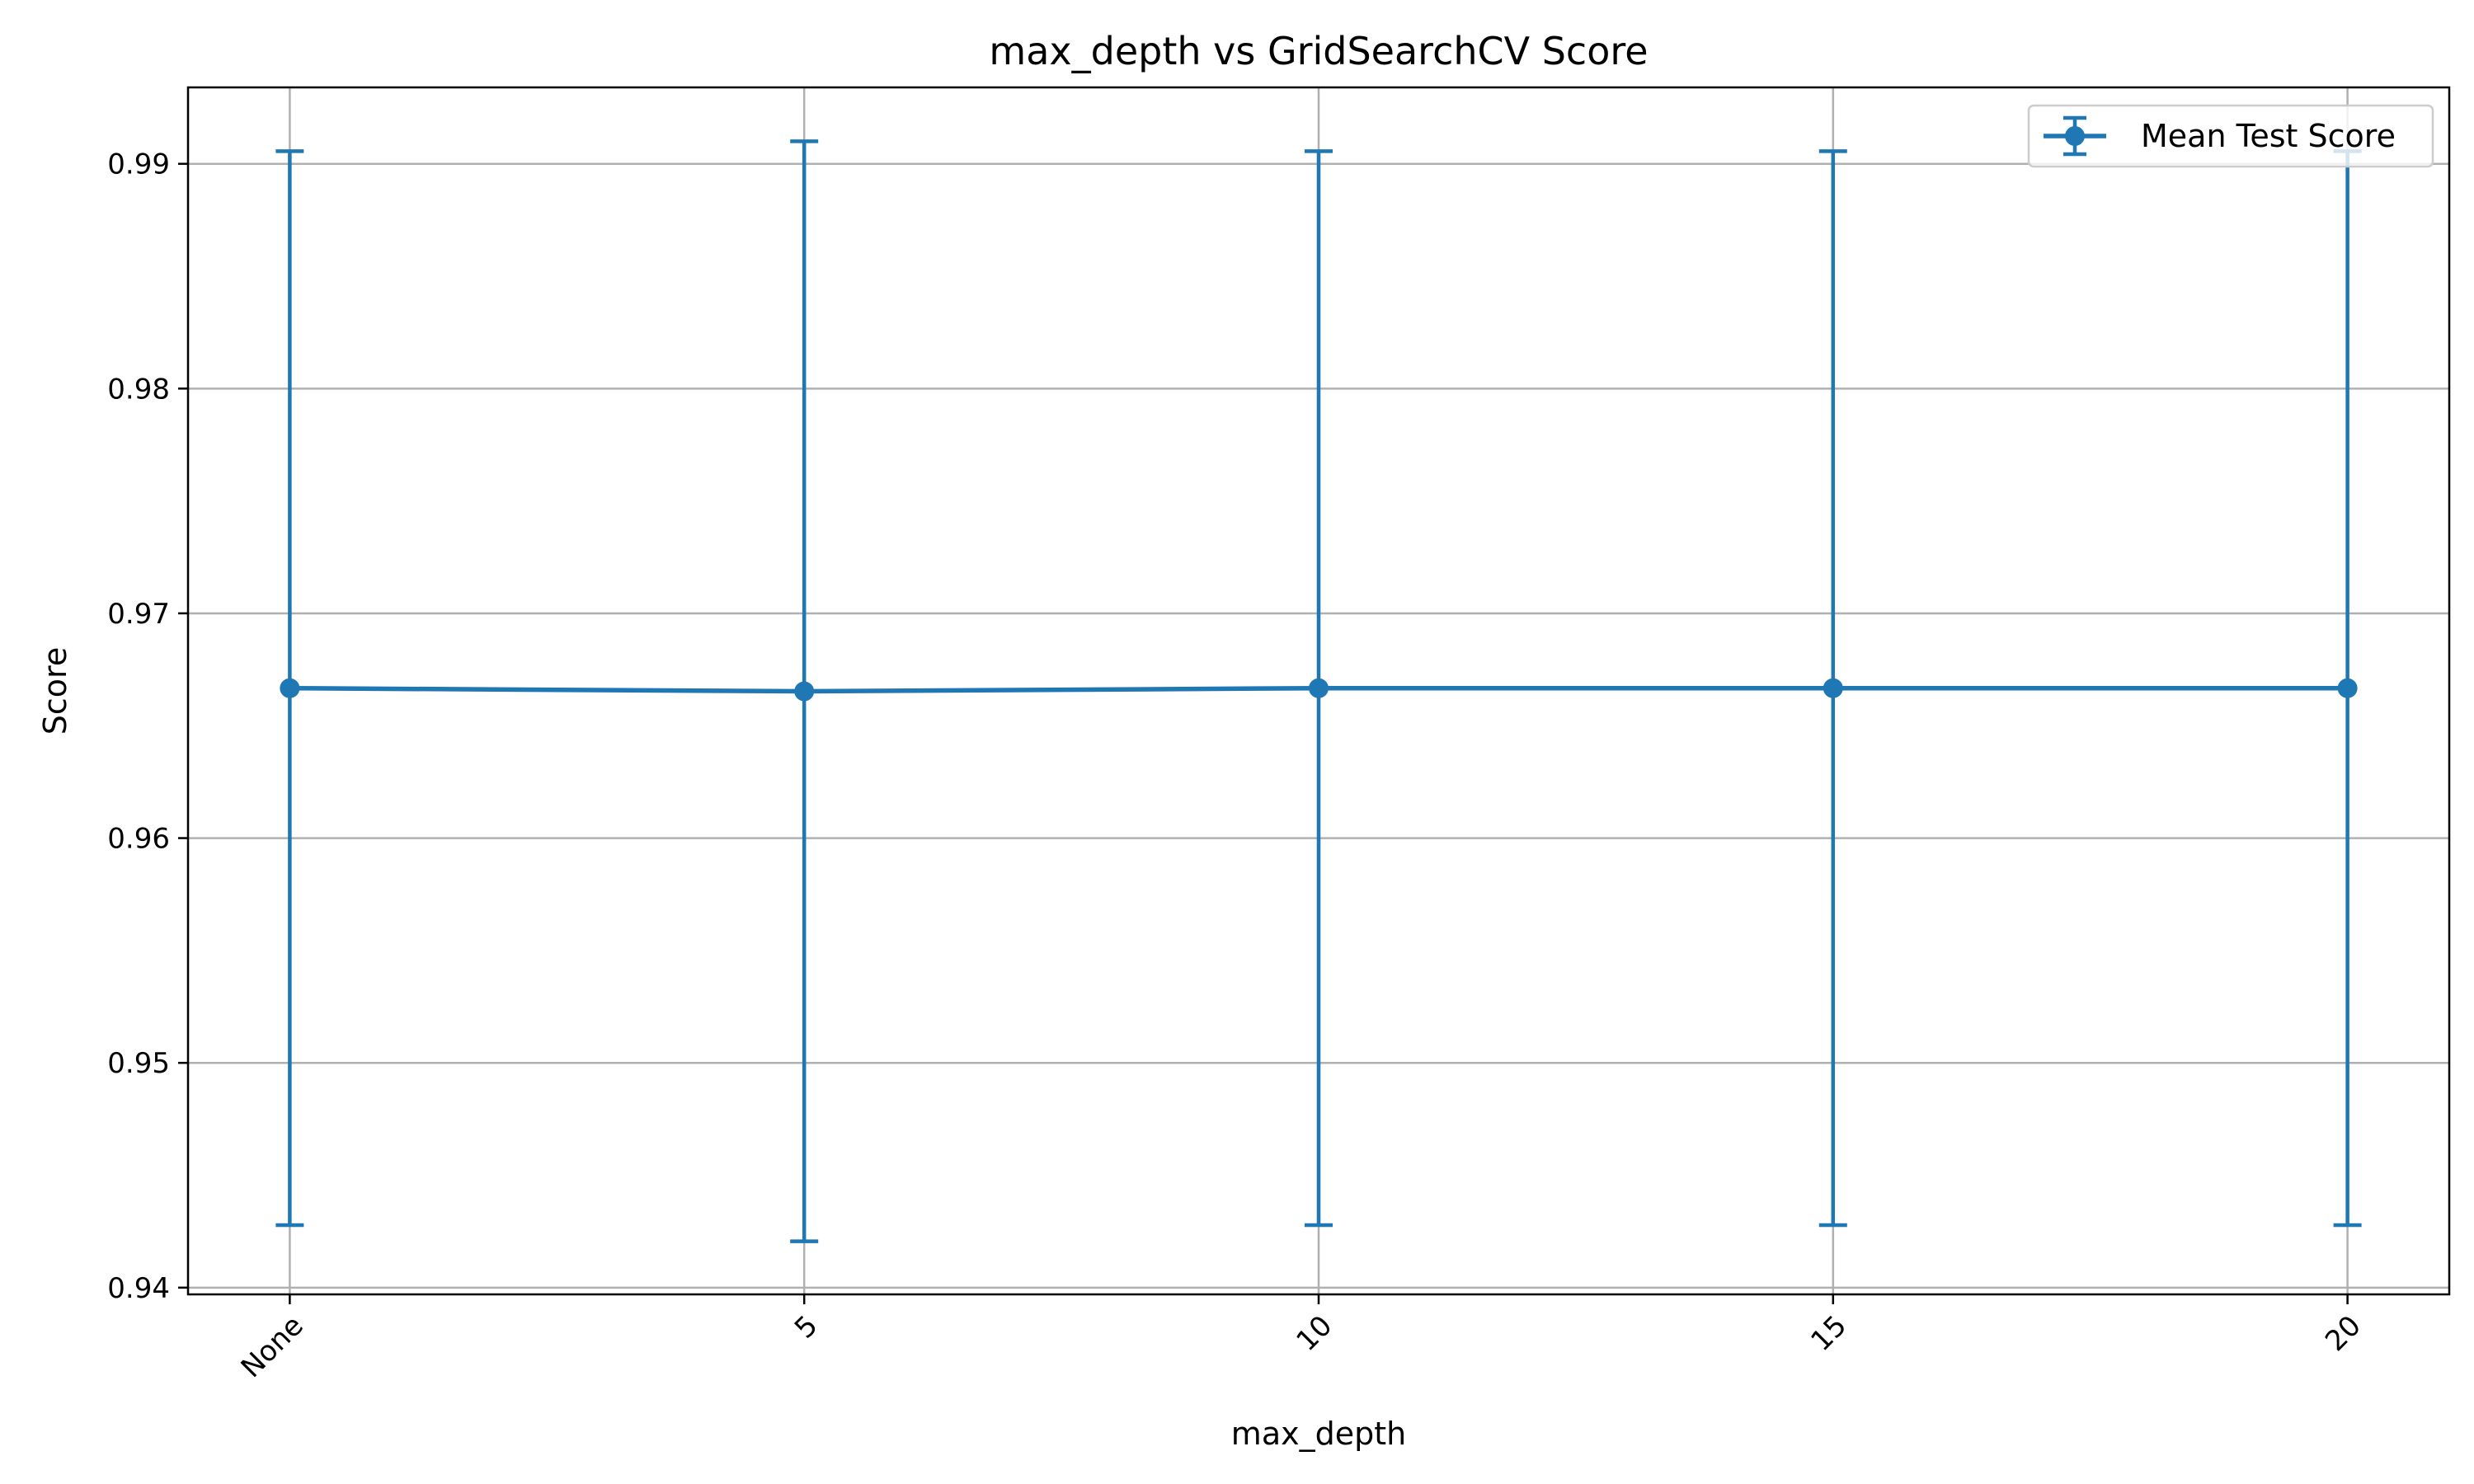 Image resolution: width=2474 pixels, height=1484 pixels. I want to click on y-tick-label: 0.97, so click(138, 614).